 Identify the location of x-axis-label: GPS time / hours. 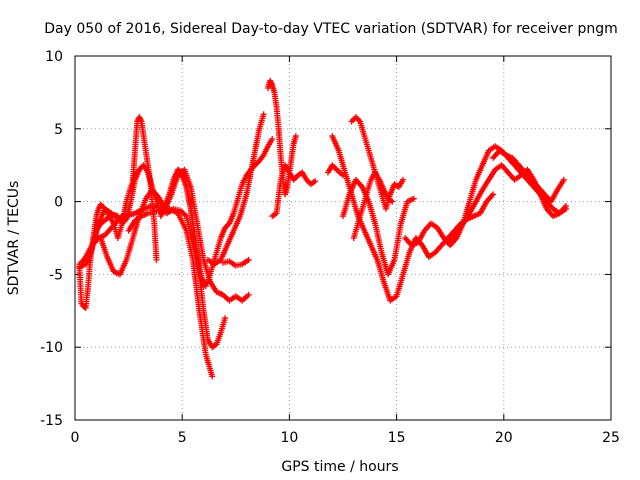
(339, 467).